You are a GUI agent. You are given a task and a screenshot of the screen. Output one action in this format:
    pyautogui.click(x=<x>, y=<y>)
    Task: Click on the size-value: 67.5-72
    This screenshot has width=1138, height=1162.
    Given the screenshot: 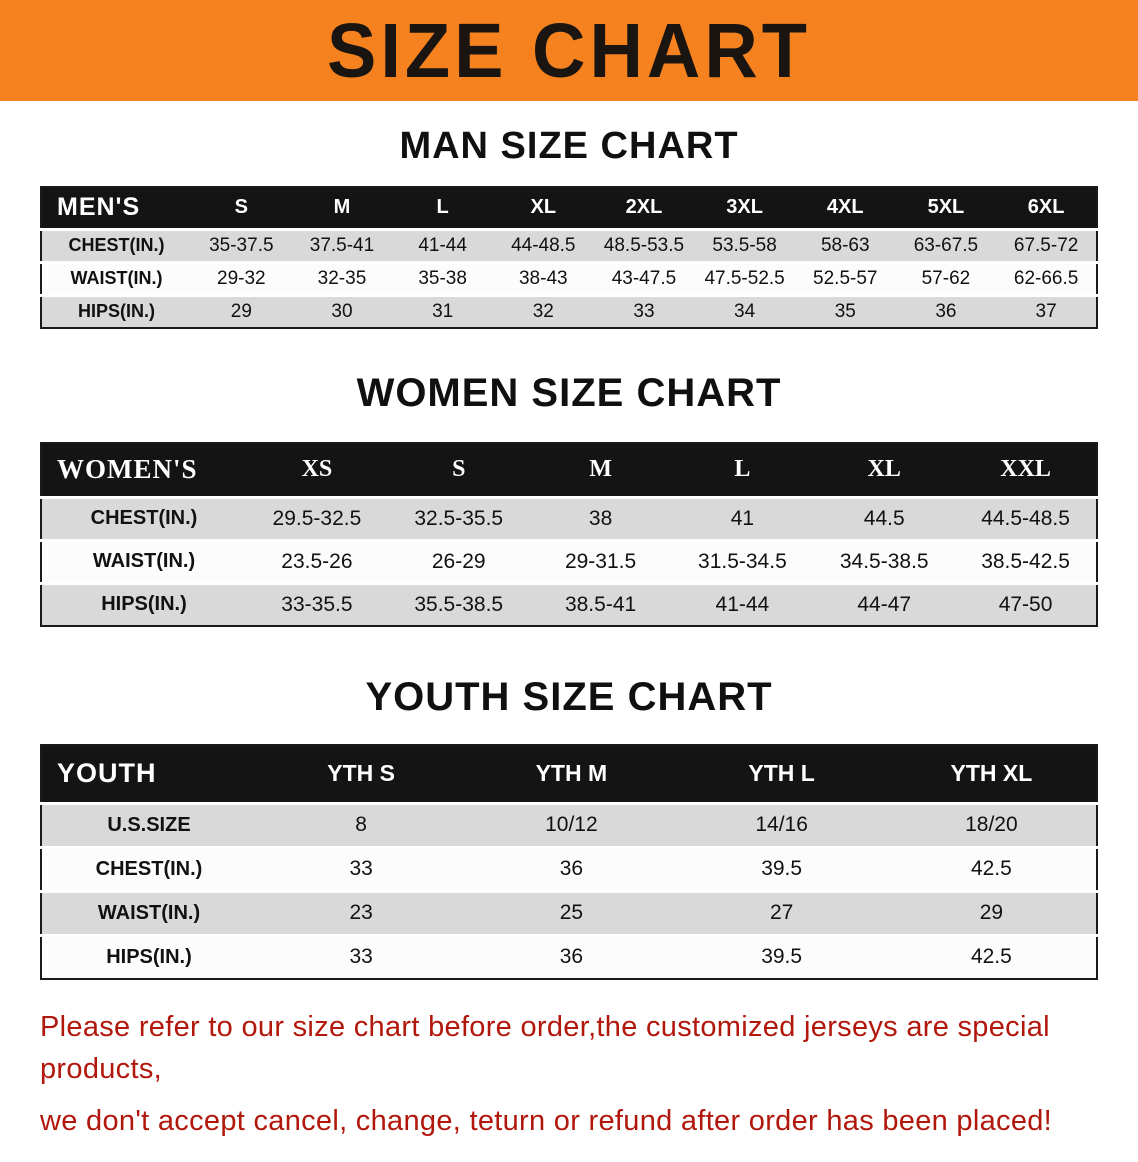 What is the action you would take?
    pyautogui.click(x=1046, y=245)
    